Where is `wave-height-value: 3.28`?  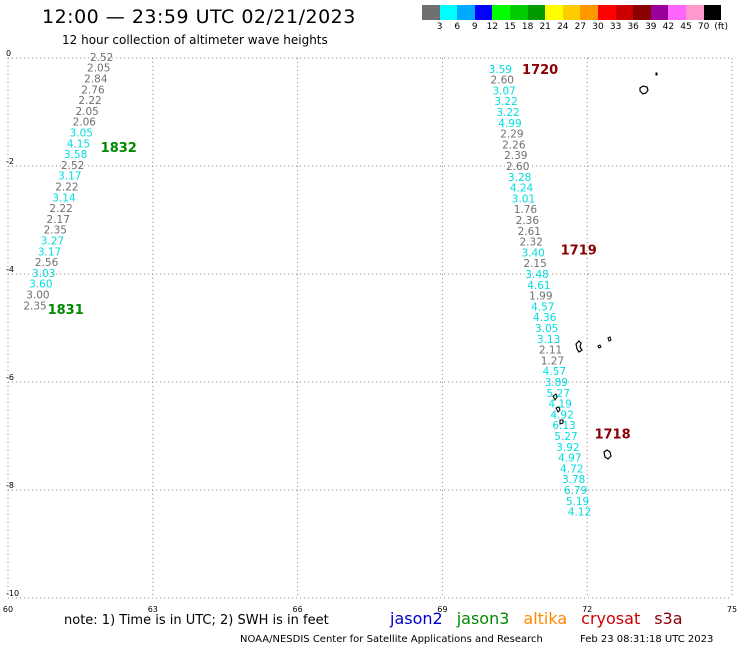 wave-height-value: 3.28 is located at coordinates (519, 178).